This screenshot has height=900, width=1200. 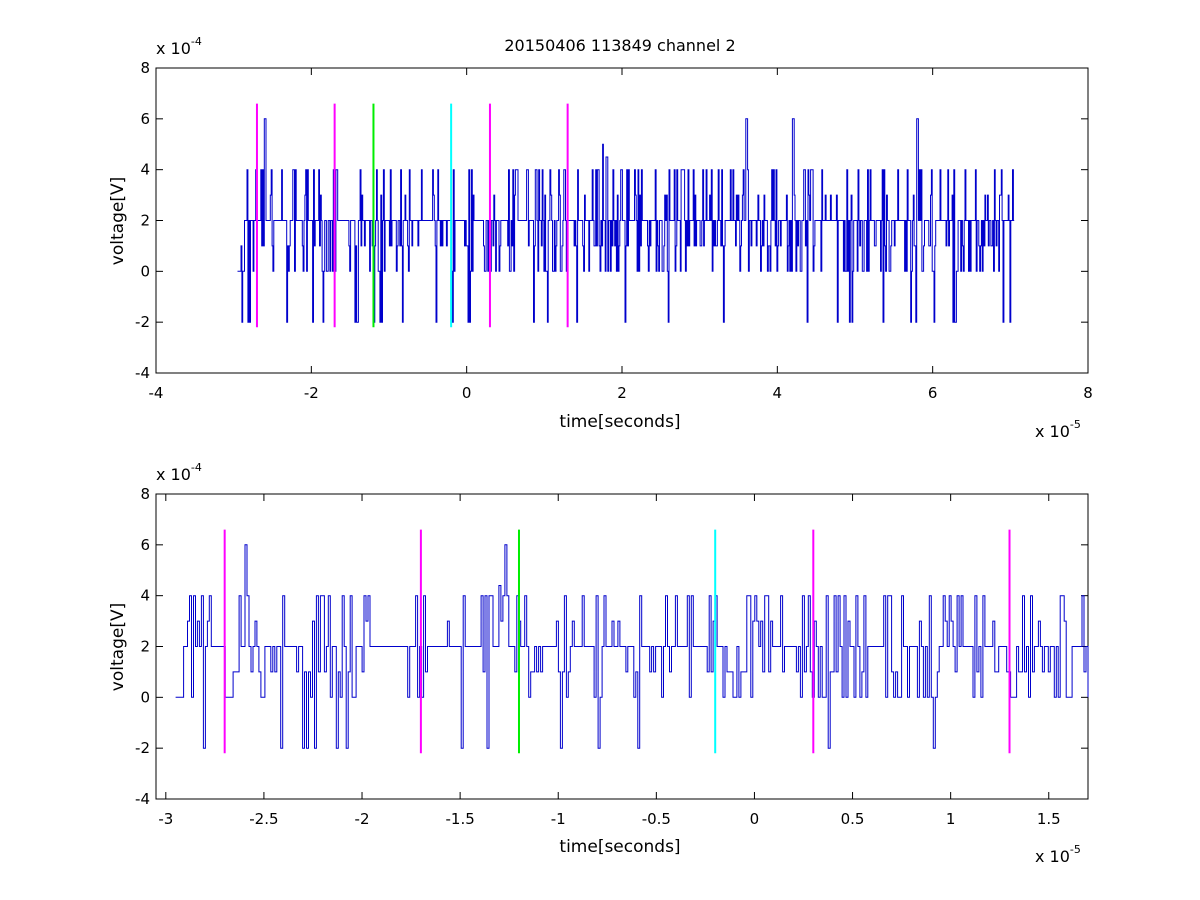 What do you see at coordinates (156, 393) in the screenshot?
I see `x-tick-label: -4` at bounding box center [156, 393].